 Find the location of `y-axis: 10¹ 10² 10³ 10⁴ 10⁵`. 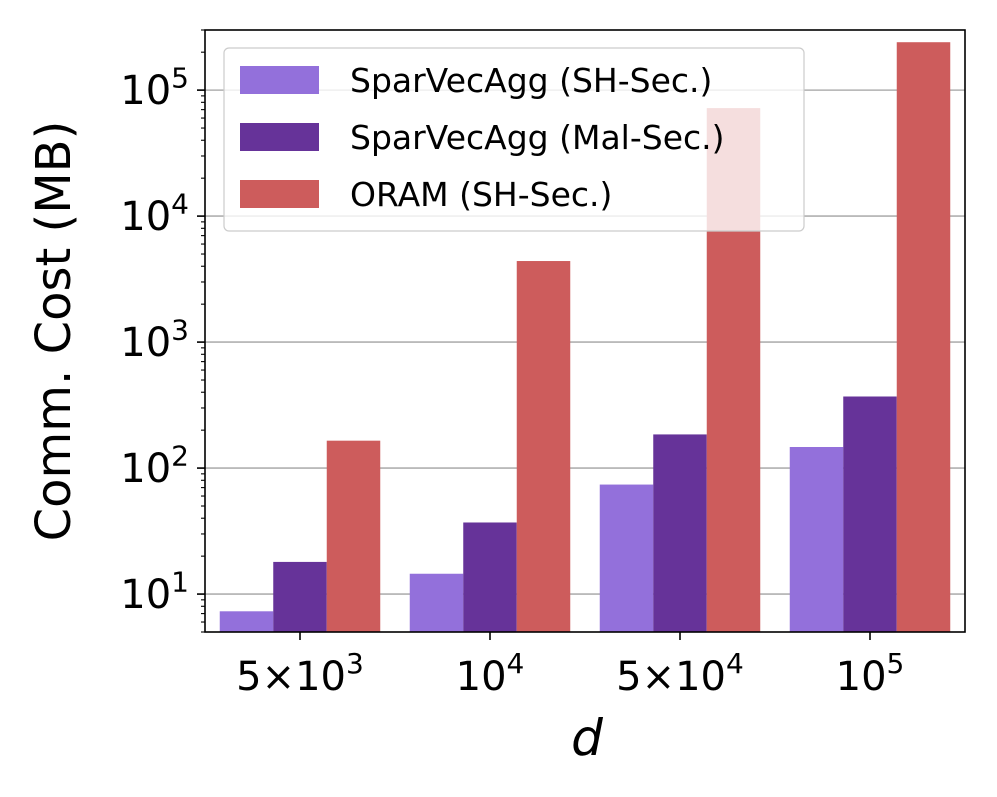

y-axis: 10¹ 10² 10³ 10⁴ 10⁵ is located at coordinates (162, 331).